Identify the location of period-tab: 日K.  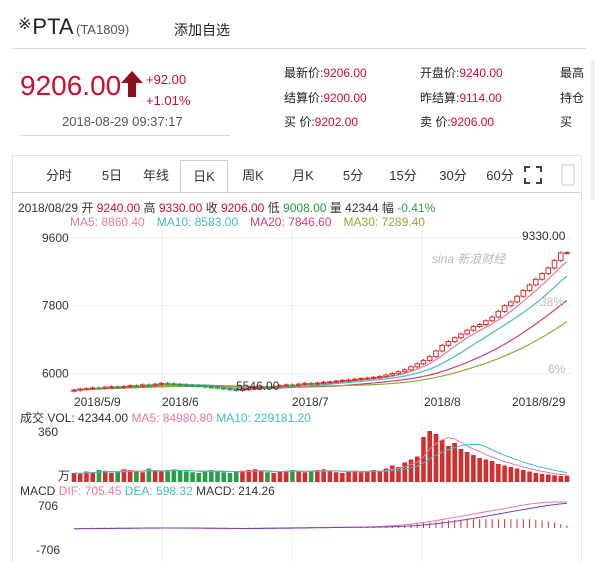
(204, 176).